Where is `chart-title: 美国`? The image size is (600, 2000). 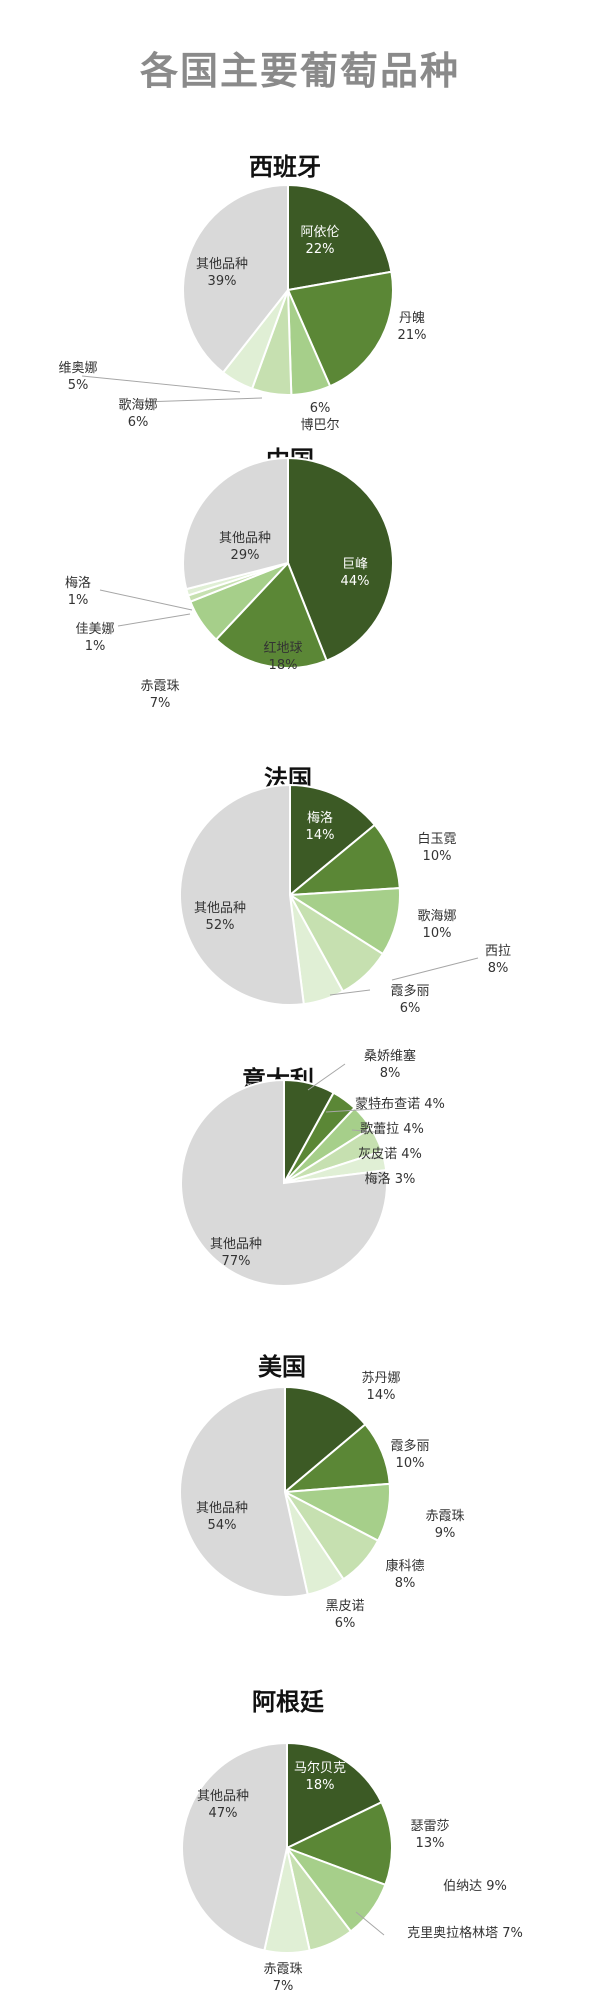 chart-title: 美国 is located at coordinates (282, 1367).